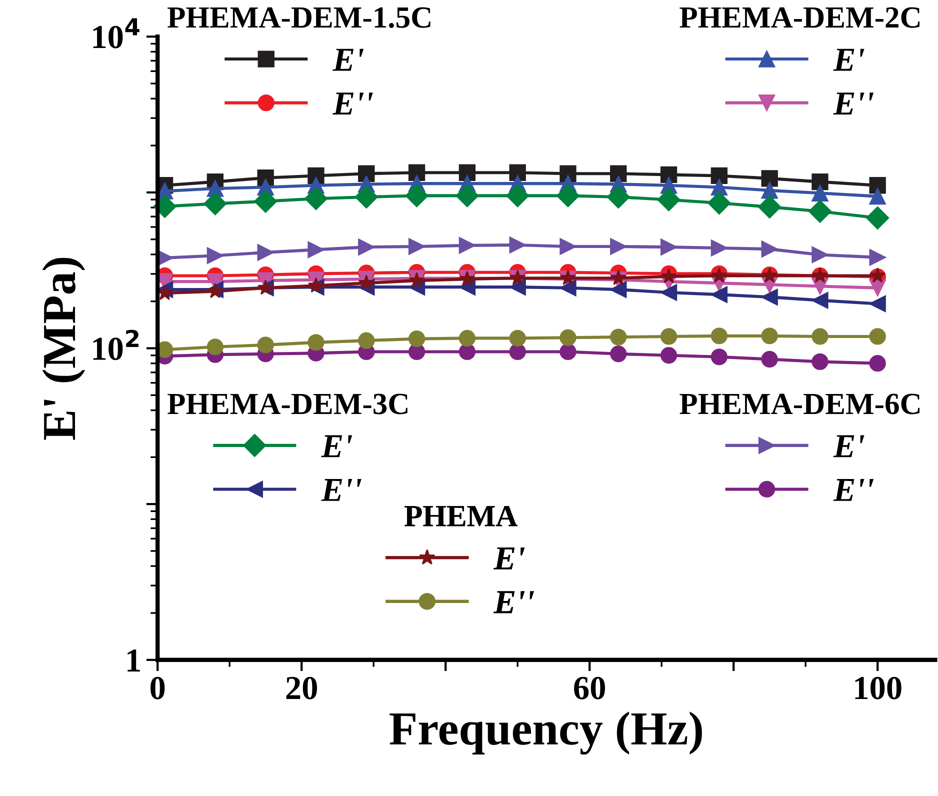 Image resolution: width=938 pixels, height=796 pixels. I want to click on annotation: PHEMA-DEM-6C, so click(800, 404).